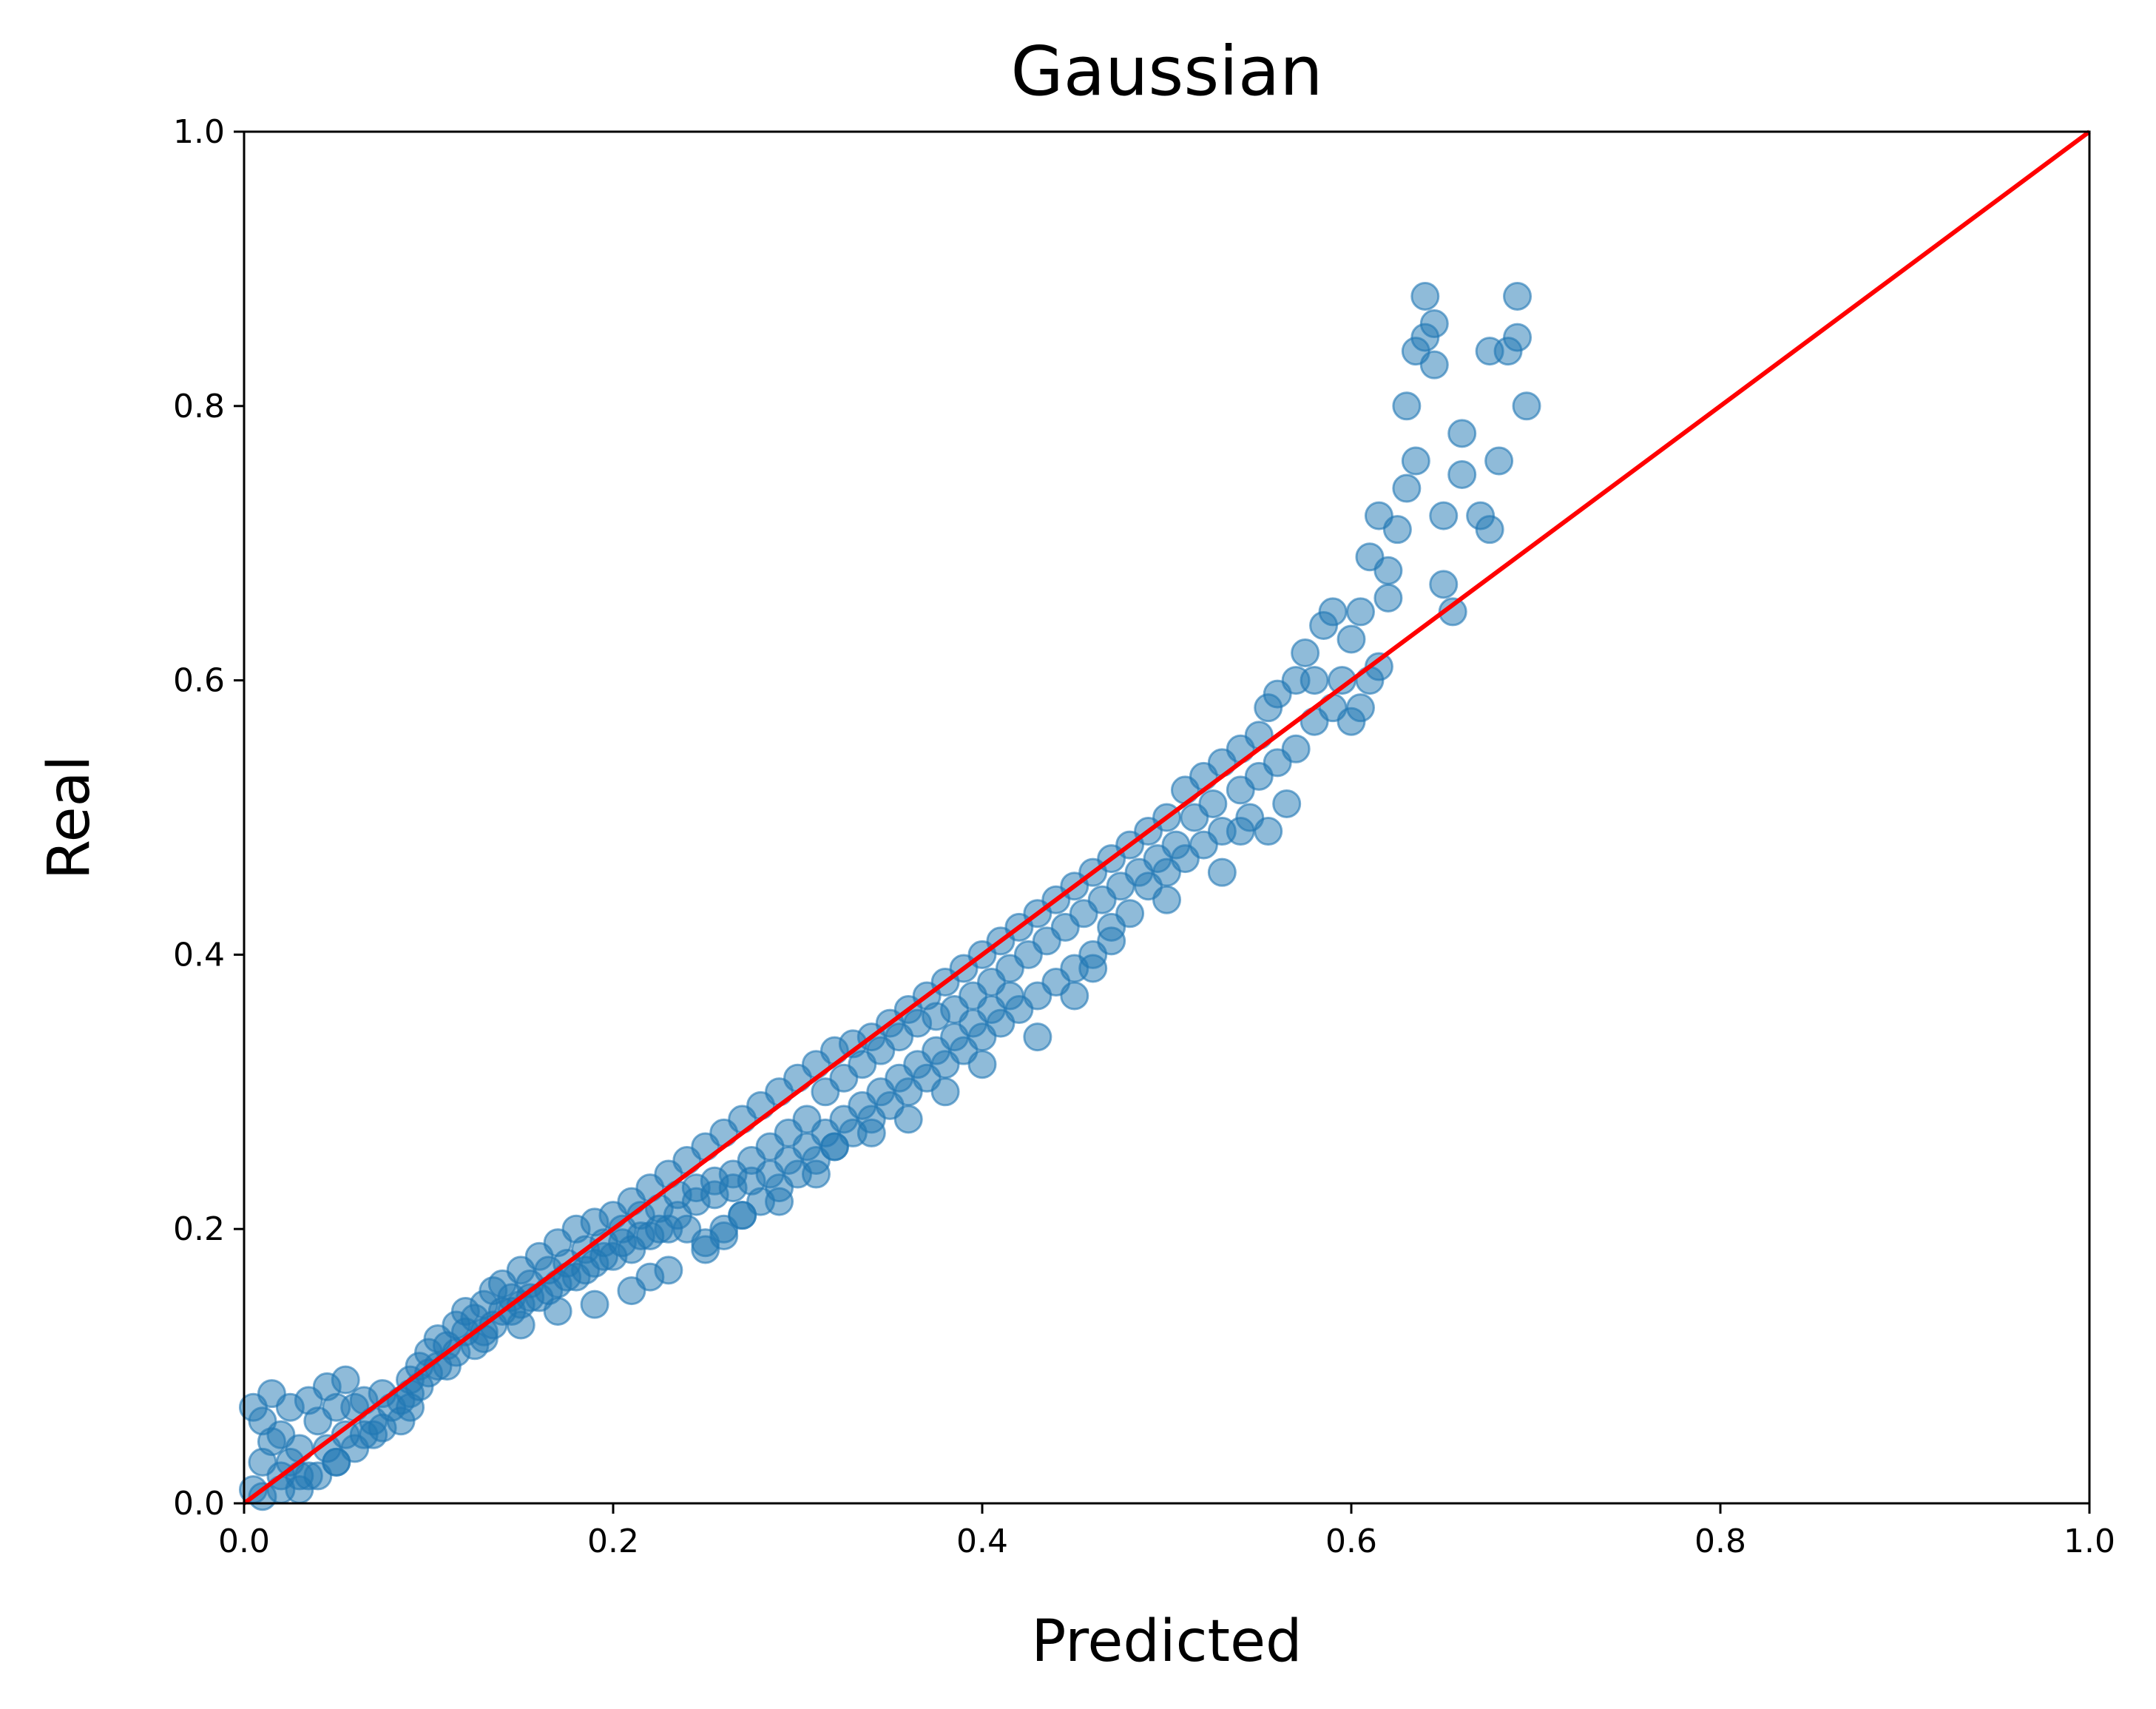 The width and height of the screenshot is (2156, 1709). I want to click on x-tick-label: 1.0, so click(2089, 1541).